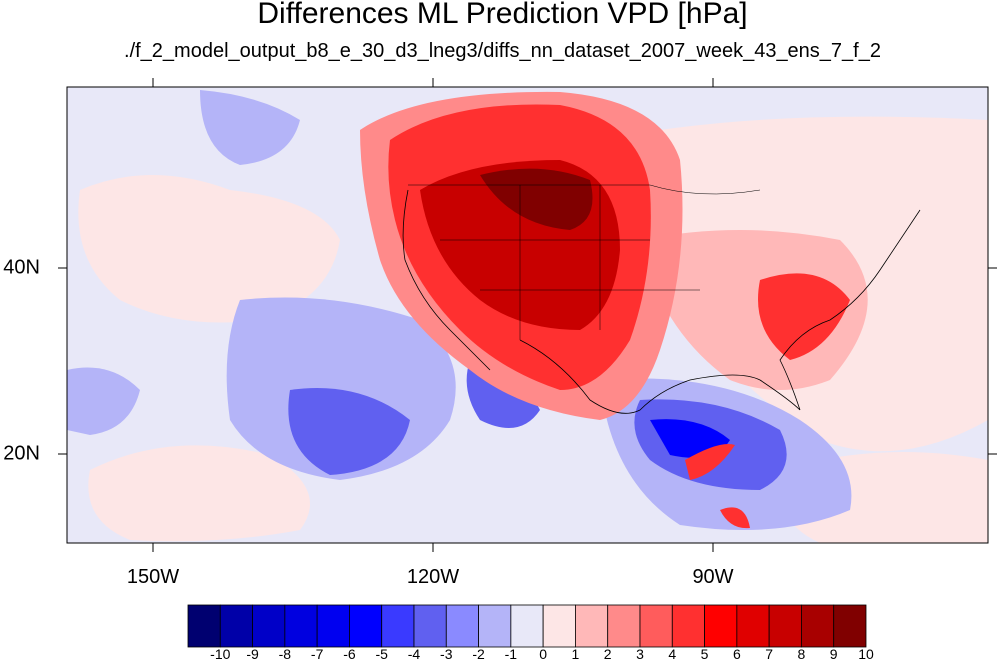 This screenshot has height=672, width=1005. What do you see at coordinates (21, 267) in the screenshot?
I see `lat-label-40n: 40N` at bounding box center [21, 267].